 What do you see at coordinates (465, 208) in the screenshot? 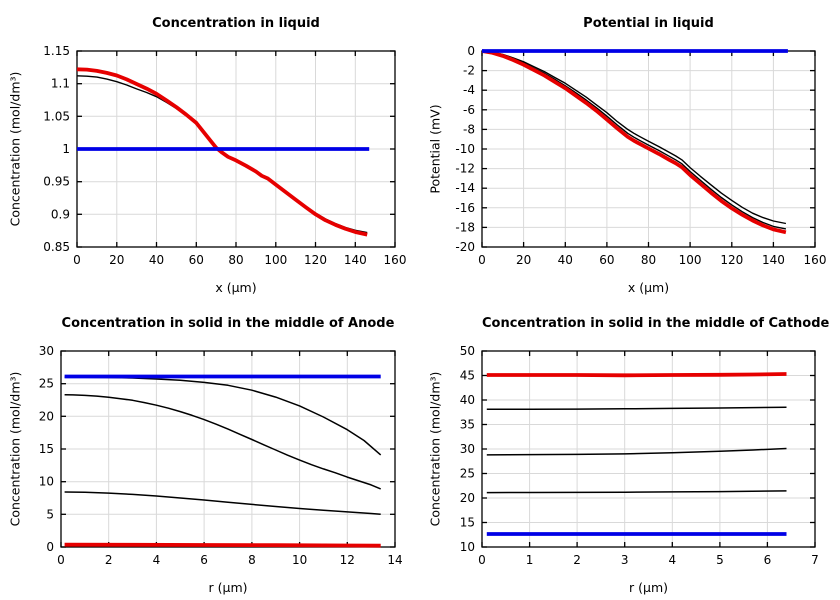
I see `y-tick-label: -16` at bounding box center [465, 208].